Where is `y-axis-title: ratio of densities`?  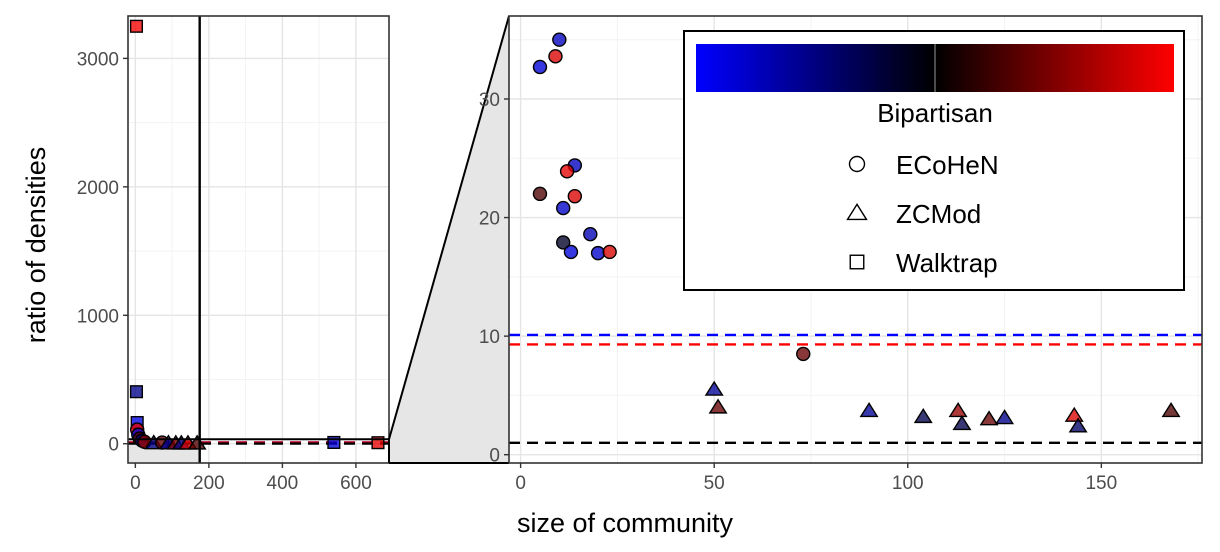 y-axis-title: ratio of densities is located at coordinates (36, 245).